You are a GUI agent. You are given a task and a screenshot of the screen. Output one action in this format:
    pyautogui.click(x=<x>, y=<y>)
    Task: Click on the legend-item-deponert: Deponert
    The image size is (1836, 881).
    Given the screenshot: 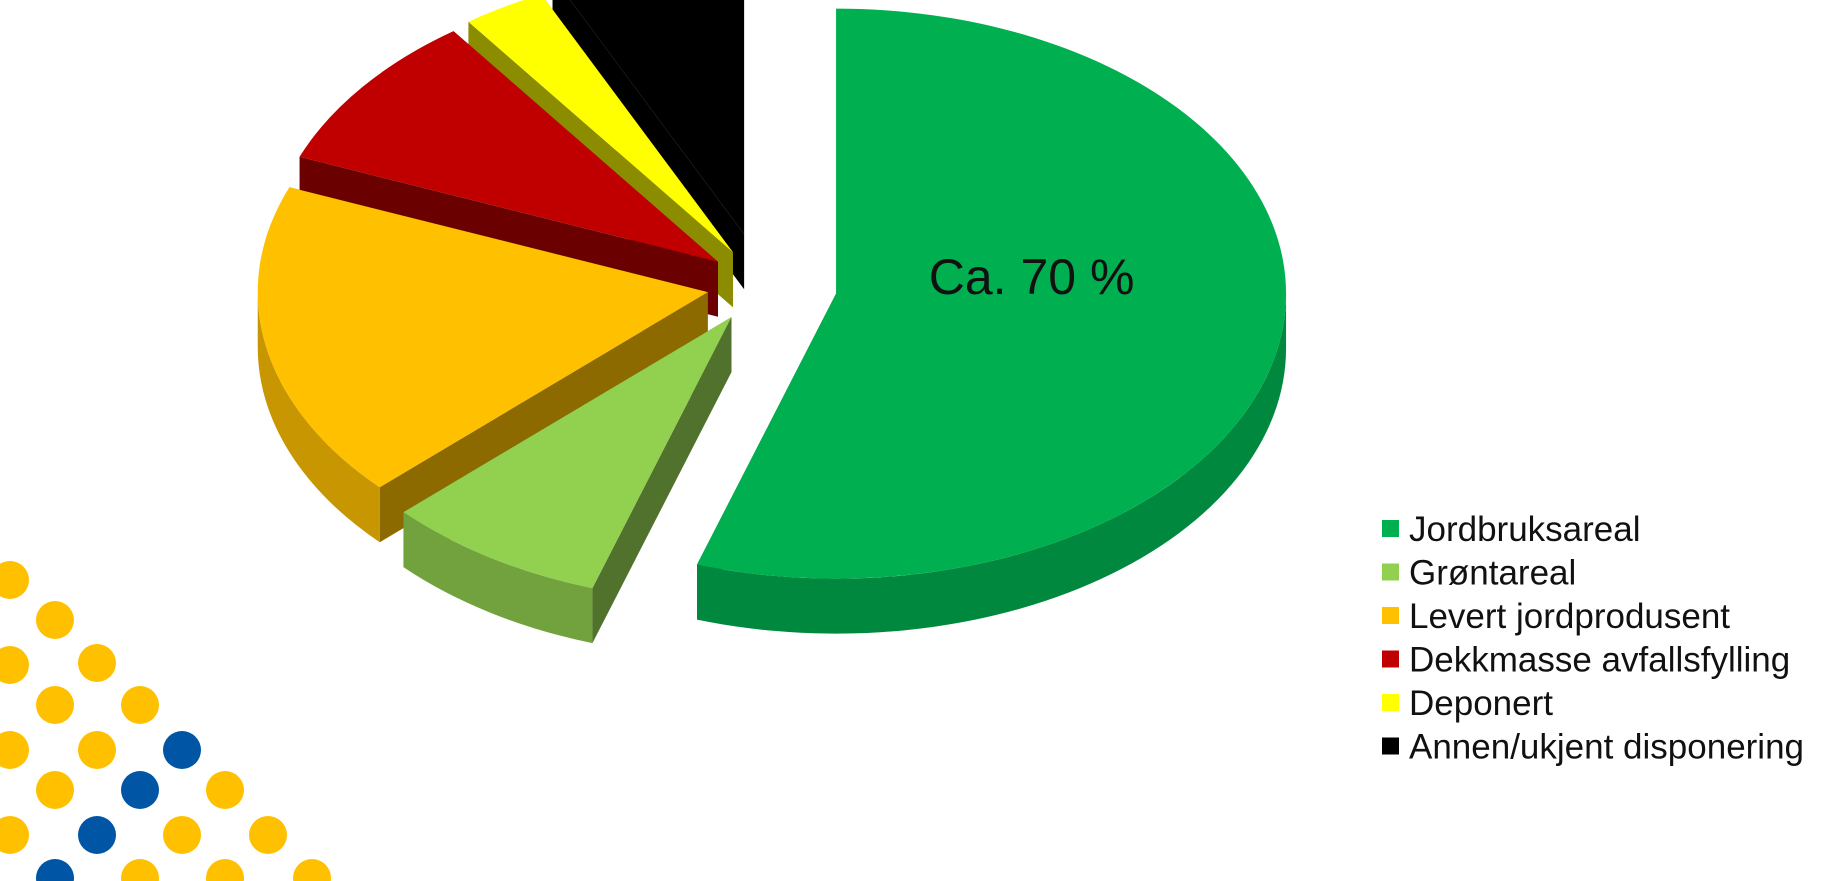 What is the action you would take?
    pyautogui.click(x=1467, y=703)
    